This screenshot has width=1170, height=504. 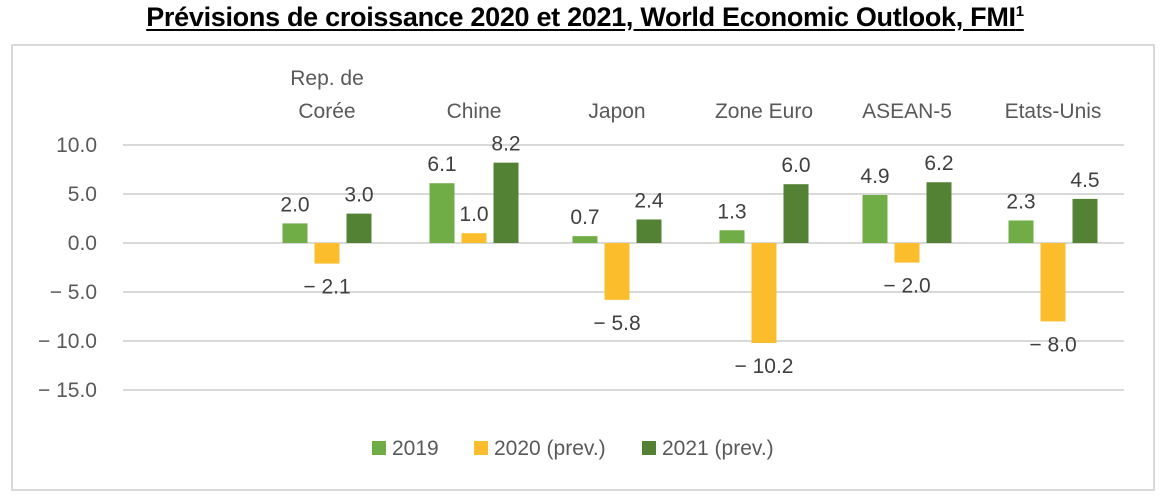 What do you see at coordinates (326, 111) in the screenshot?
I see `category-label: Corée` at bounding box center [326, 111].